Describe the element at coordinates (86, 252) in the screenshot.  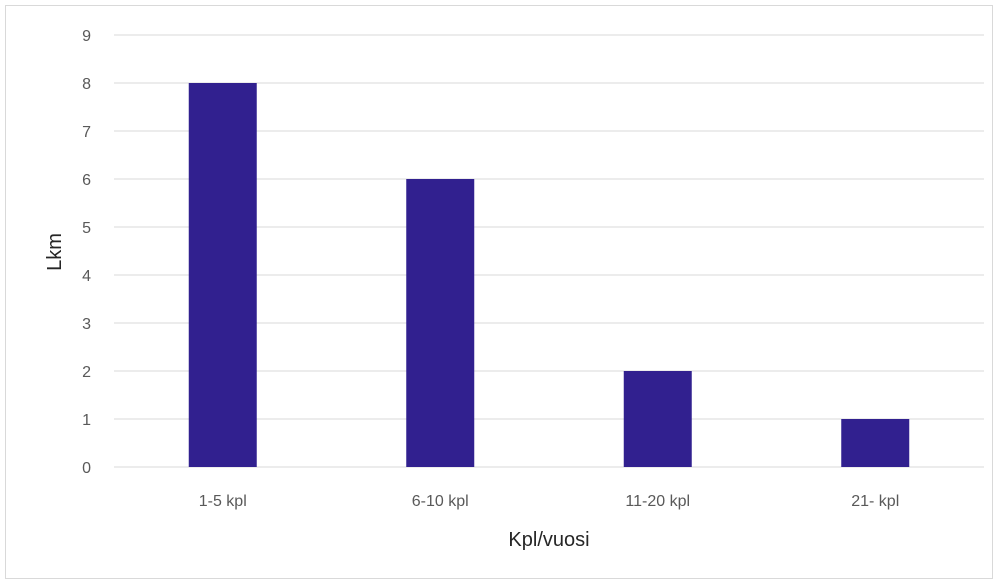
I see `y-tick-labels: 0 1 2 3 4 5 6 7 8 9` at that location.